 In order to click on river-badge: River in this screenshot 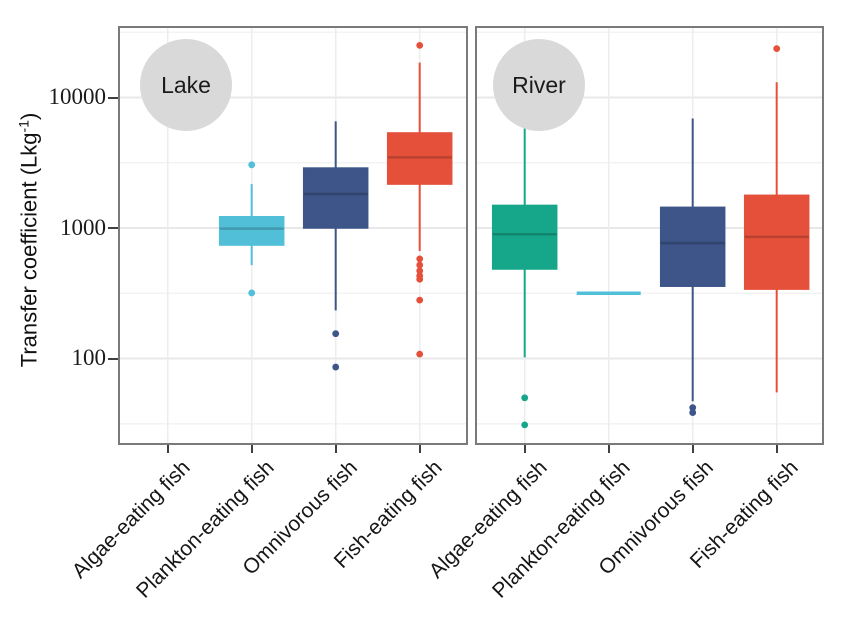, I will do `click(539, 85)`.